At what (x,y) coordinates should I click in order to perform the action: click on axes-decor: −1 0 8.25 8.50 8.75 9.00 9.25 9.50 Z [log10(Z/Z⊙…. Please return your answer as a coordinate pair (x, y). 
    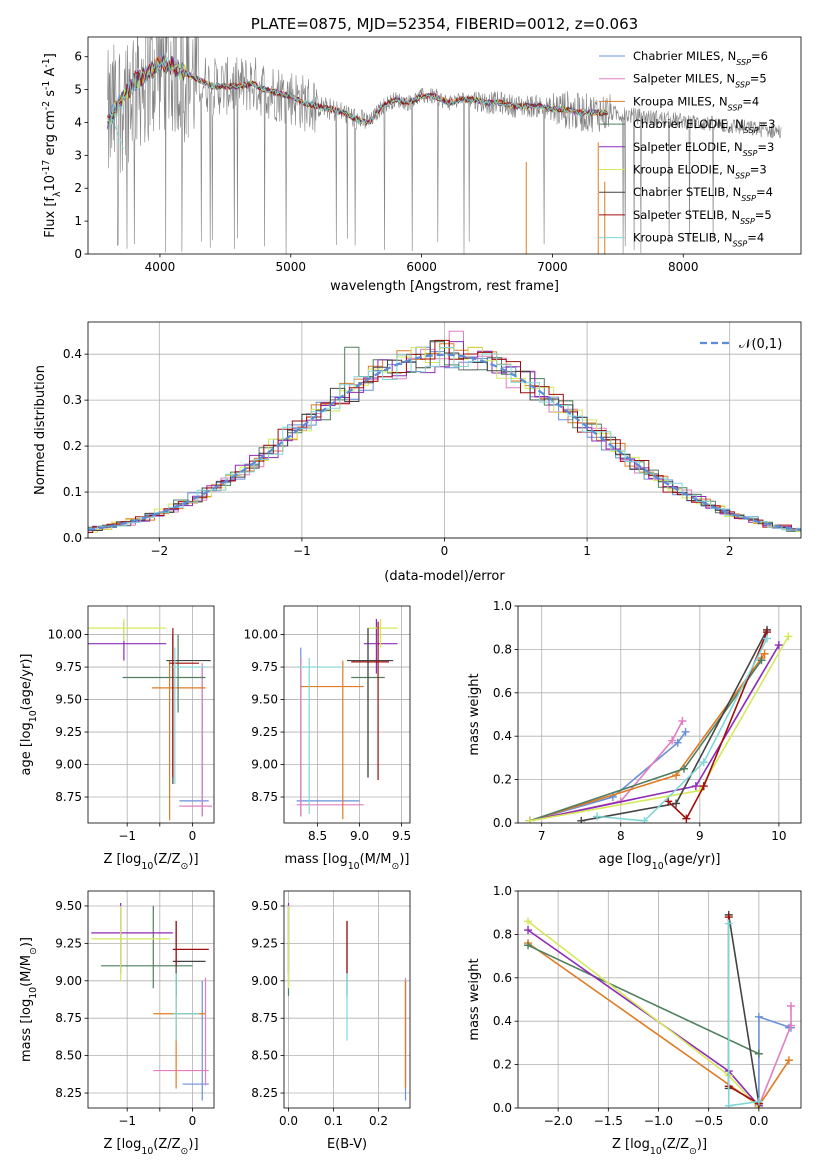
    Looking at the image, I should click on (117, 1023).